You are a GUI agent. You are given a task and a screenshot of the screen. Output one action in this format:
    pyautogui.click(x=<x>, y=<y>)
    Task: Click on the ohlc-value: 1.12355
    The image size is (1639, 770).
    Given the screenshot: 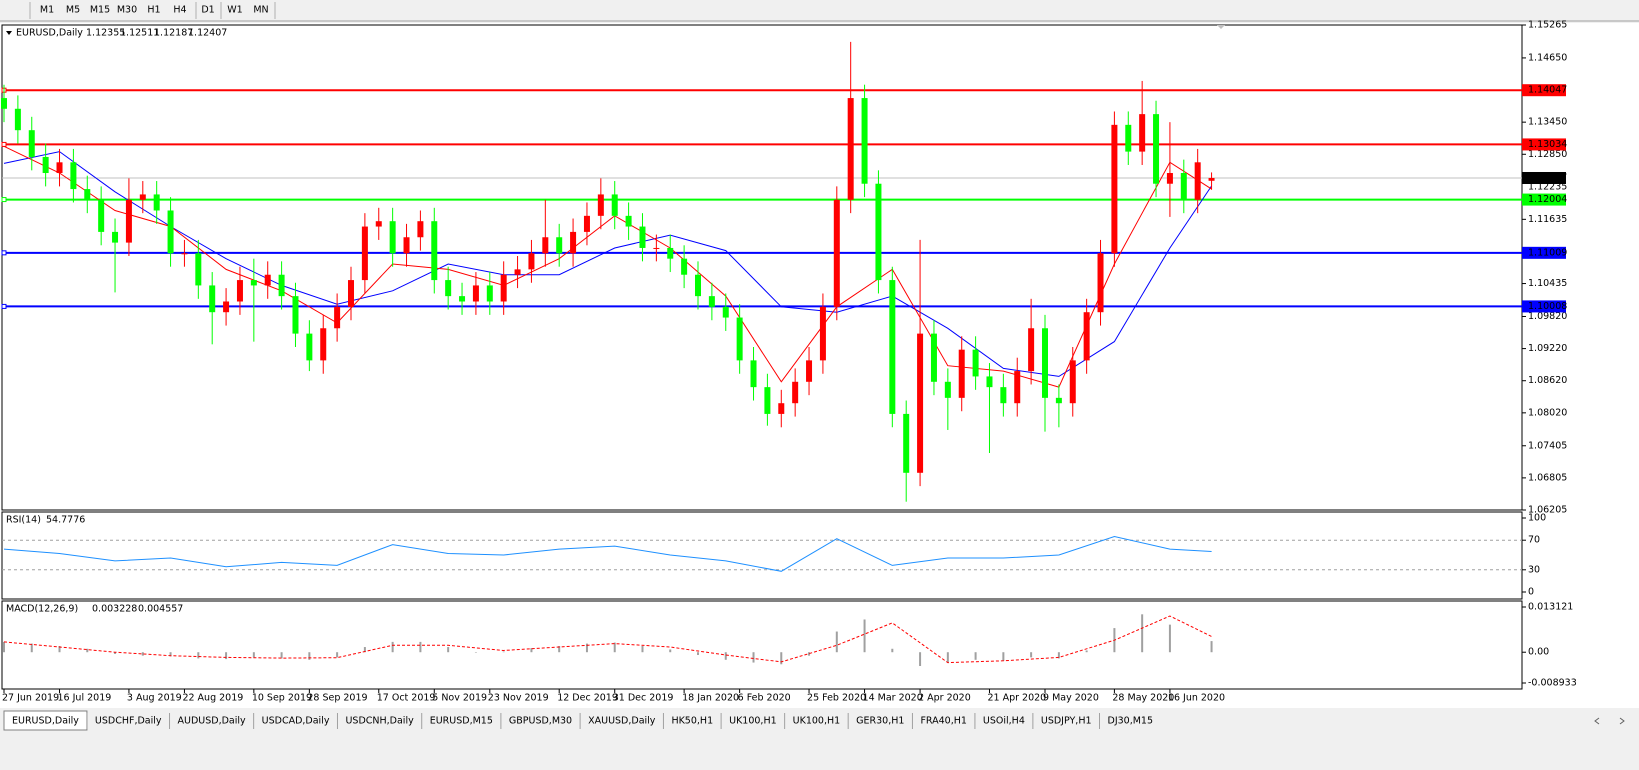 What is the action you would take?
    pyautogui.click(x=105, y=33)
    